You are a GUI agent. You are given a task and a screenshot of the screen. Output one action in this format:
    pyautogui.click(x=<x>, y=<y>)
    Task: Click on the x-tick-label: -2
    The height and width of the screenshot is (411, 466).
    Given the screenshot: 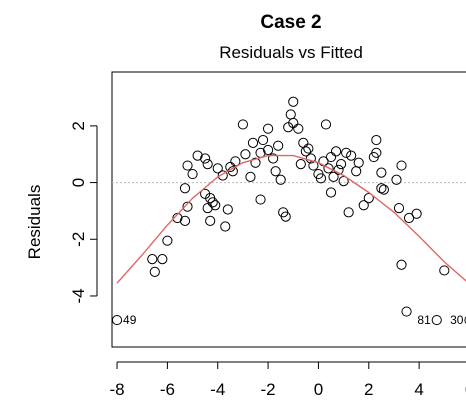 What is the action you would take?
    pyautogui.click(x=268, y=389)
    